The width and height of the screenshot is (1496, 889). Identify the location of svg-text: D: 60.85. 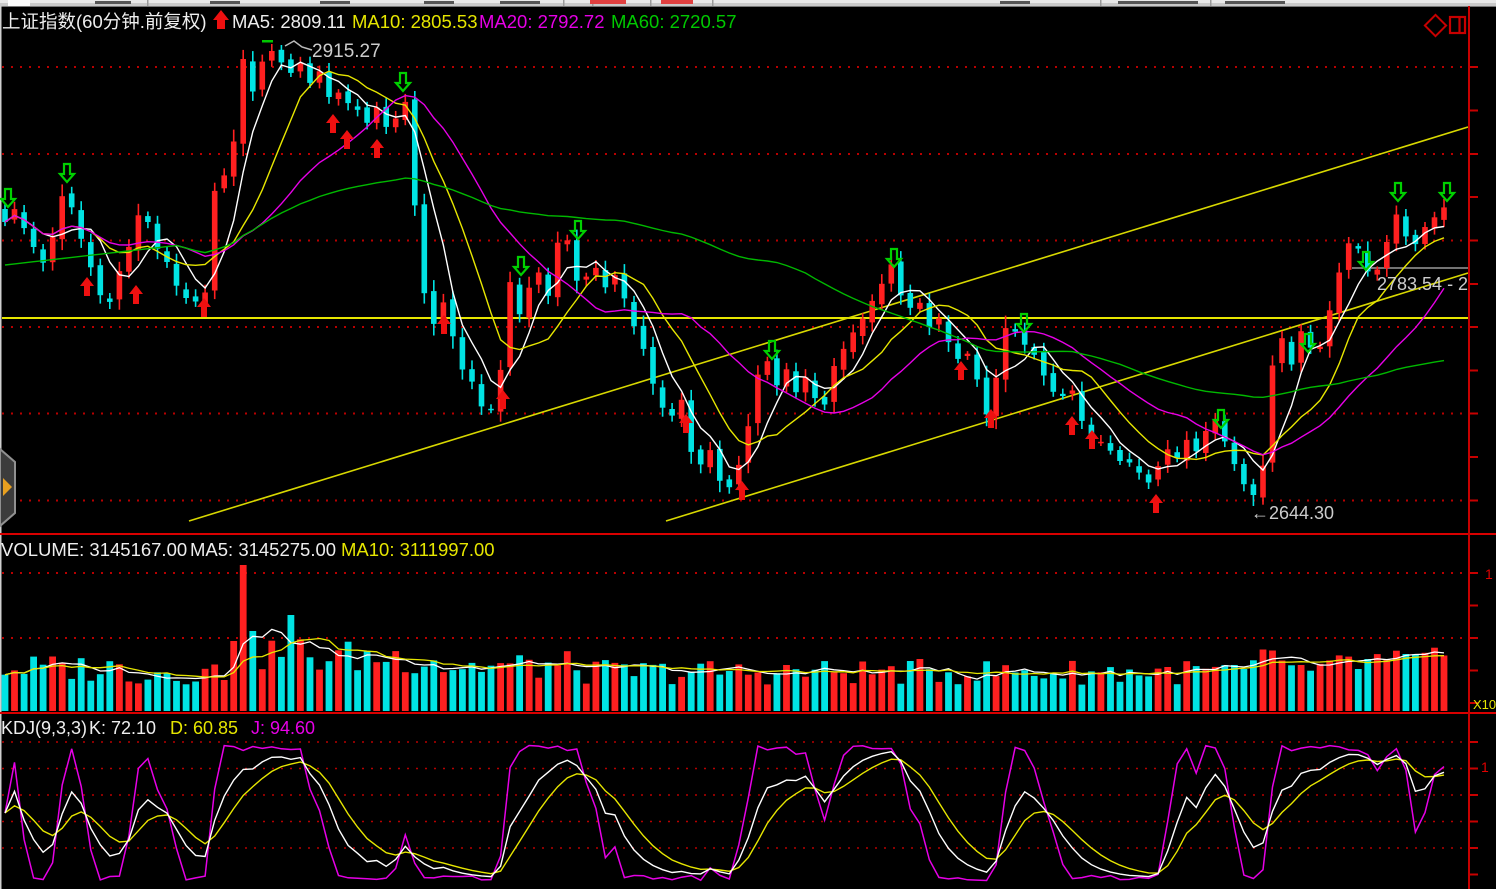
(204, 728).